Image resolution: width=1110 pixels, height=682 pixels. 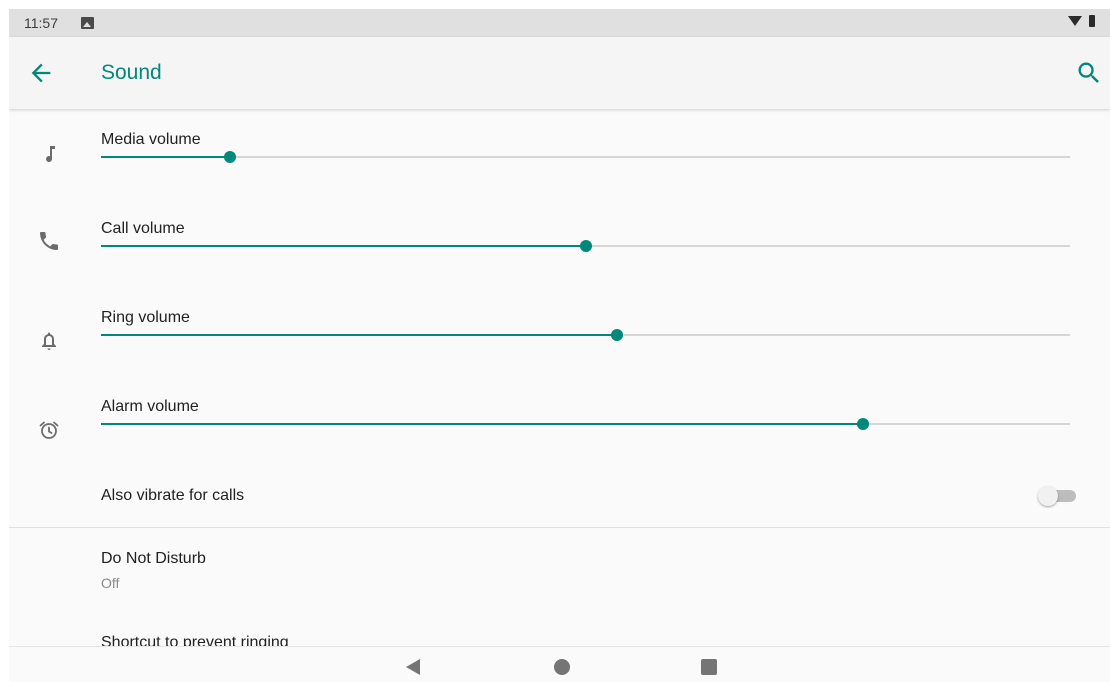 What do you see at coordinates (195, 640) in the screenshot?
I see `shortcut-prevent-ringing-title: Shortcut to prevent ringing` at bounding box center [195, 640].